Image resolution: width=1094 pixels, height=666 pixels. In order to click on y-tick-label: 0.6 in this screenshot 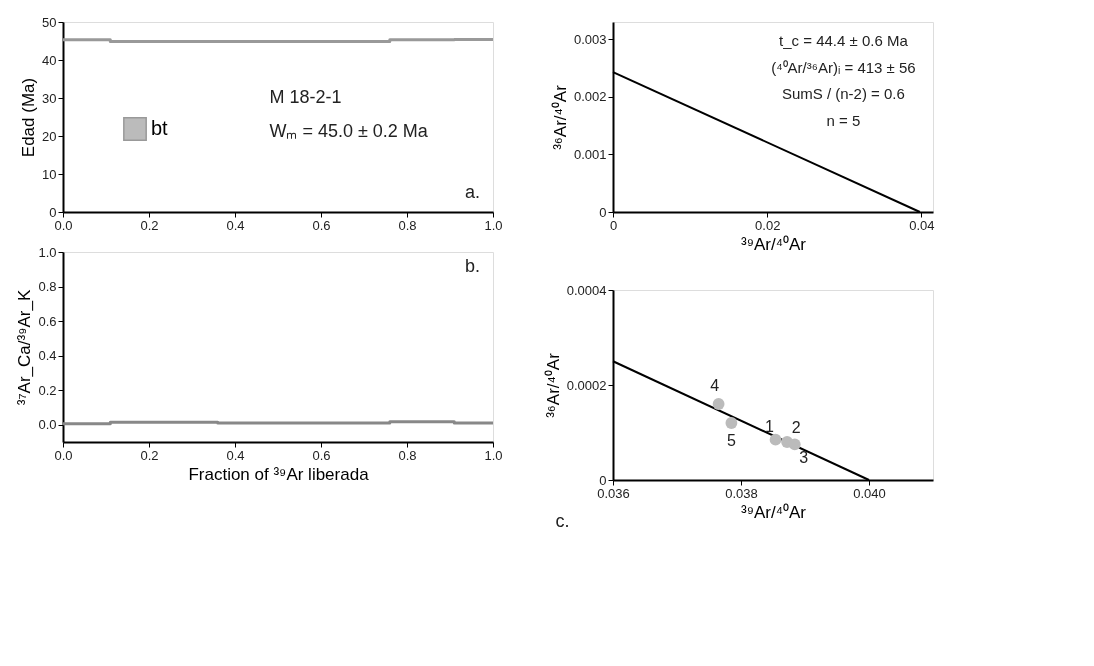, I will do `click(47, 321)`.